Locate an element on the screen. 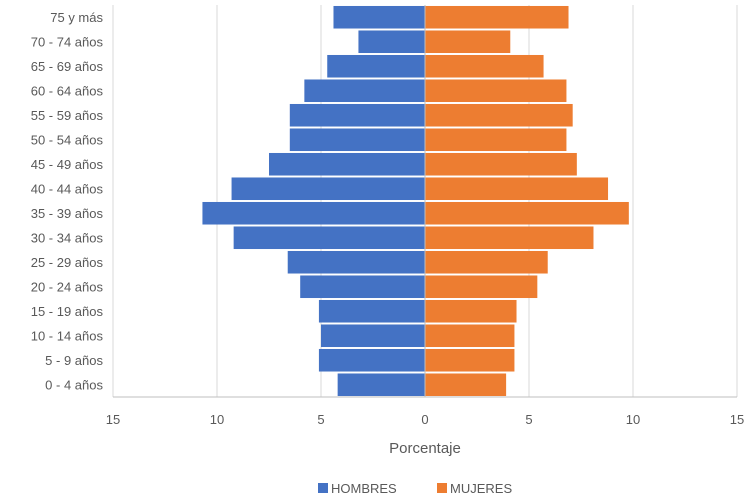 This screenshot has width=746, height=498. x-axis-labels: 15 10 5 0 5 10 15 is located at coordinates (425, 419).